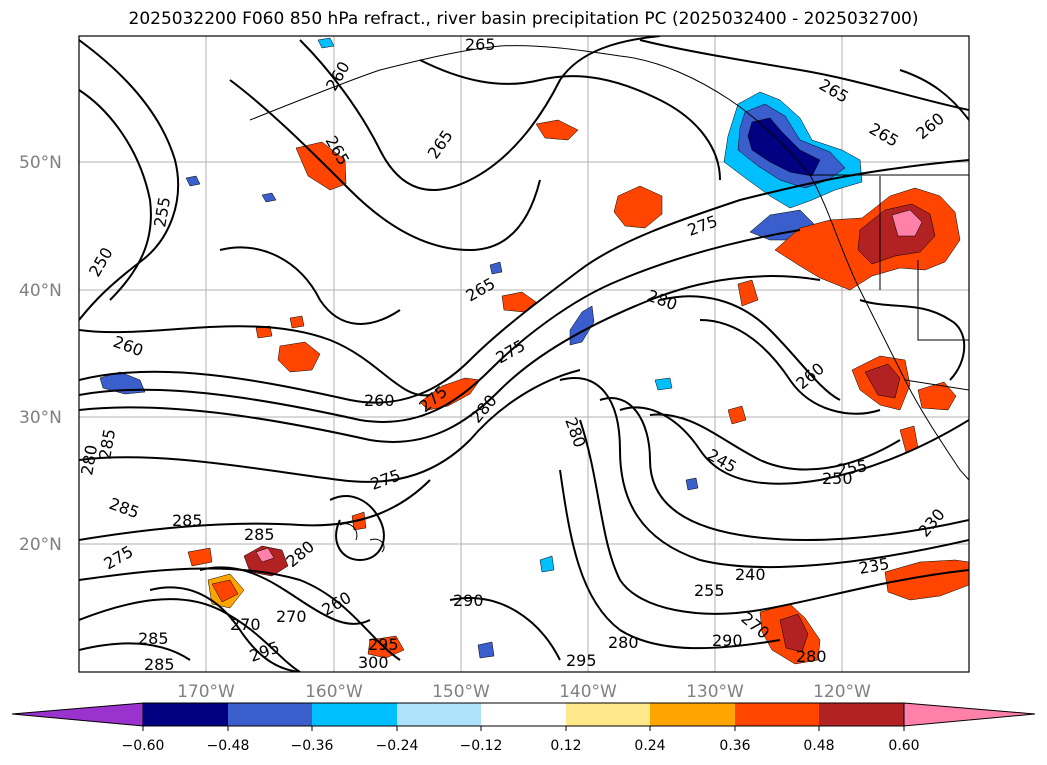  I want to click on positive-patch-jet, so click(450, 394).